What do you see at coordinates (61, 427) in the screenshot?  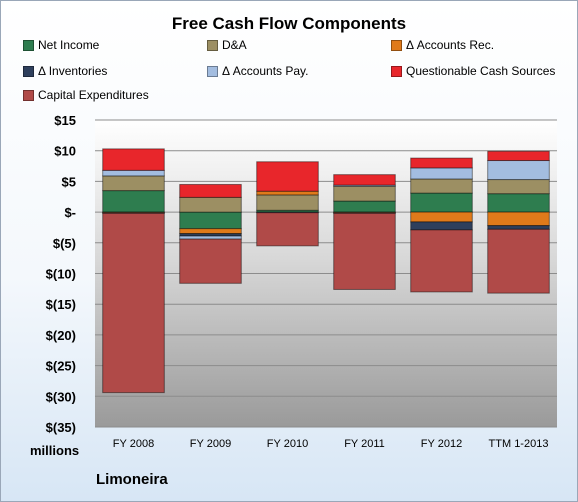 I see `y-tick-label: $(35)` at bounding box center [61, 427].